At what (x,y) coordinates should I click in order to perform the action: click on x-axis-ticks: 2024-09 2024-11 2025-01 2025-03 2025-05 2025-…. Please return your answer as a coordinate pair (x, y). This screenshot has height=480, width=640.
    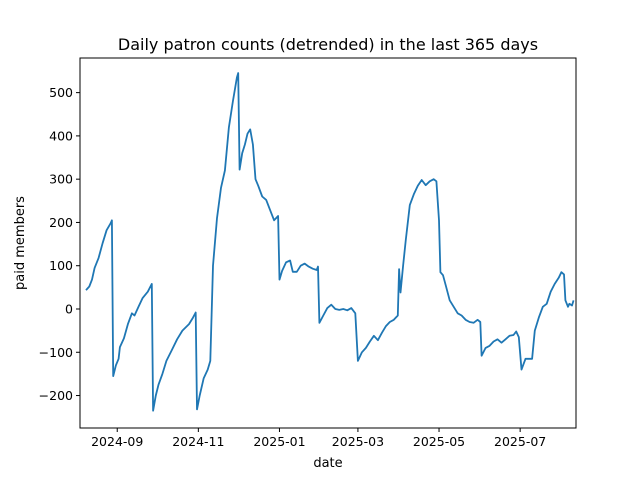
    Looking at the image, I should click on (318, 438).